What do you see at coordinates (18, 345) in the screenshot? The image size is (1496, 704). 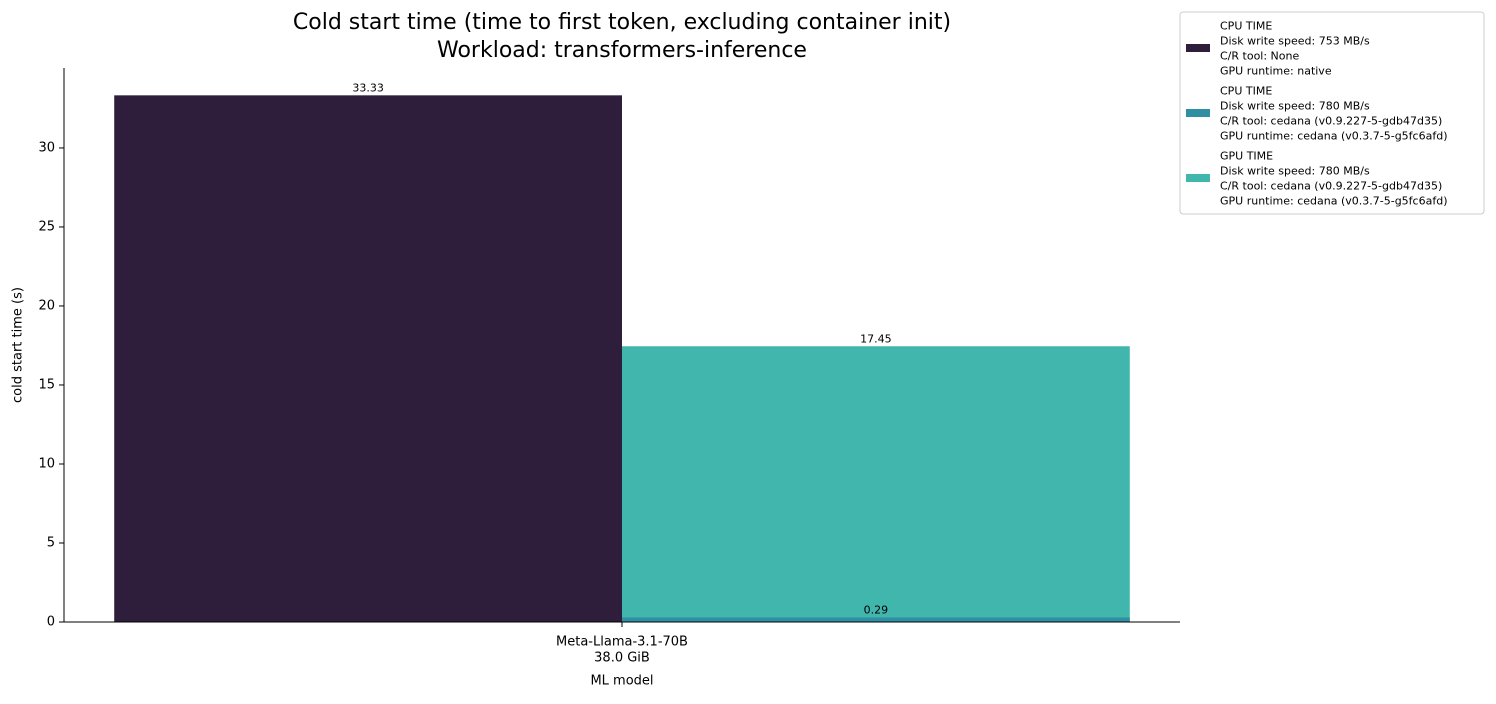 I see `y-axis-label: cold start time (s)` at bounding box center [18, 345].